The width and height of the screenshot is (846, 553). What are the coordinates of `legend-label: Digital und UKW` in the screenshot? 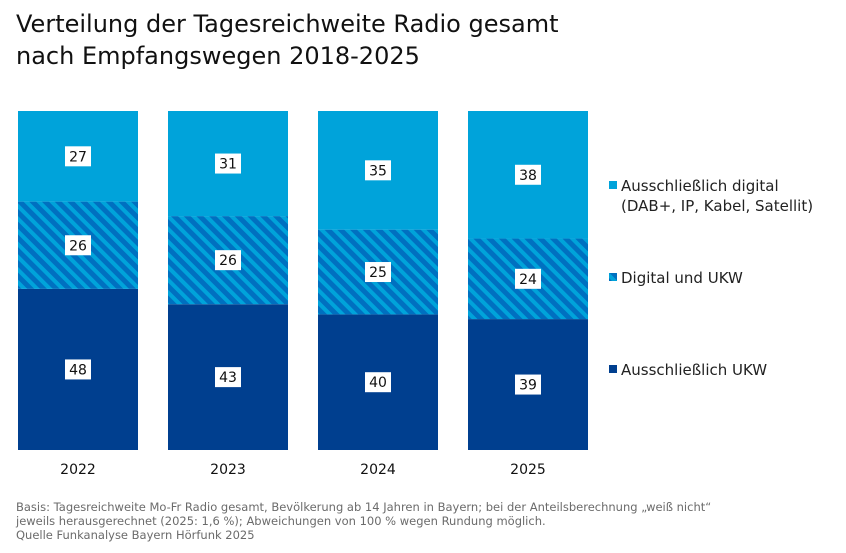 It's located at (682, 278).